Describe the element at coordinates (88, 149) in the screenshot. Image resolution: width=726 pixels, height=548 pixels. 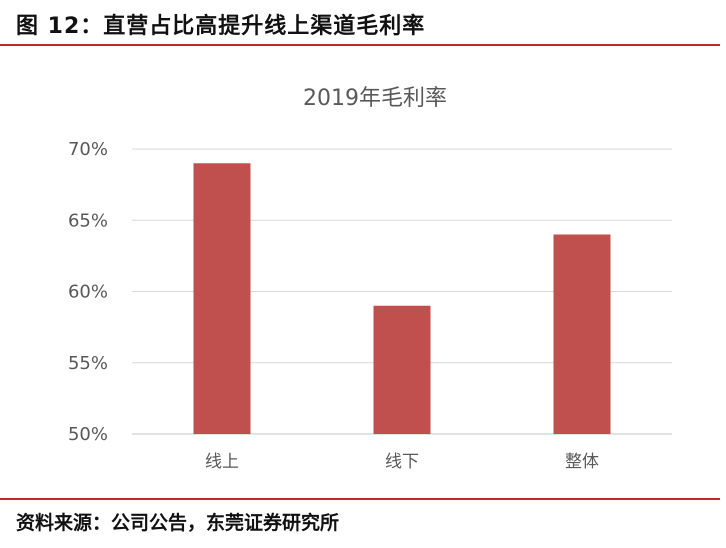
I see `y-tick-label: 70%` at that location.